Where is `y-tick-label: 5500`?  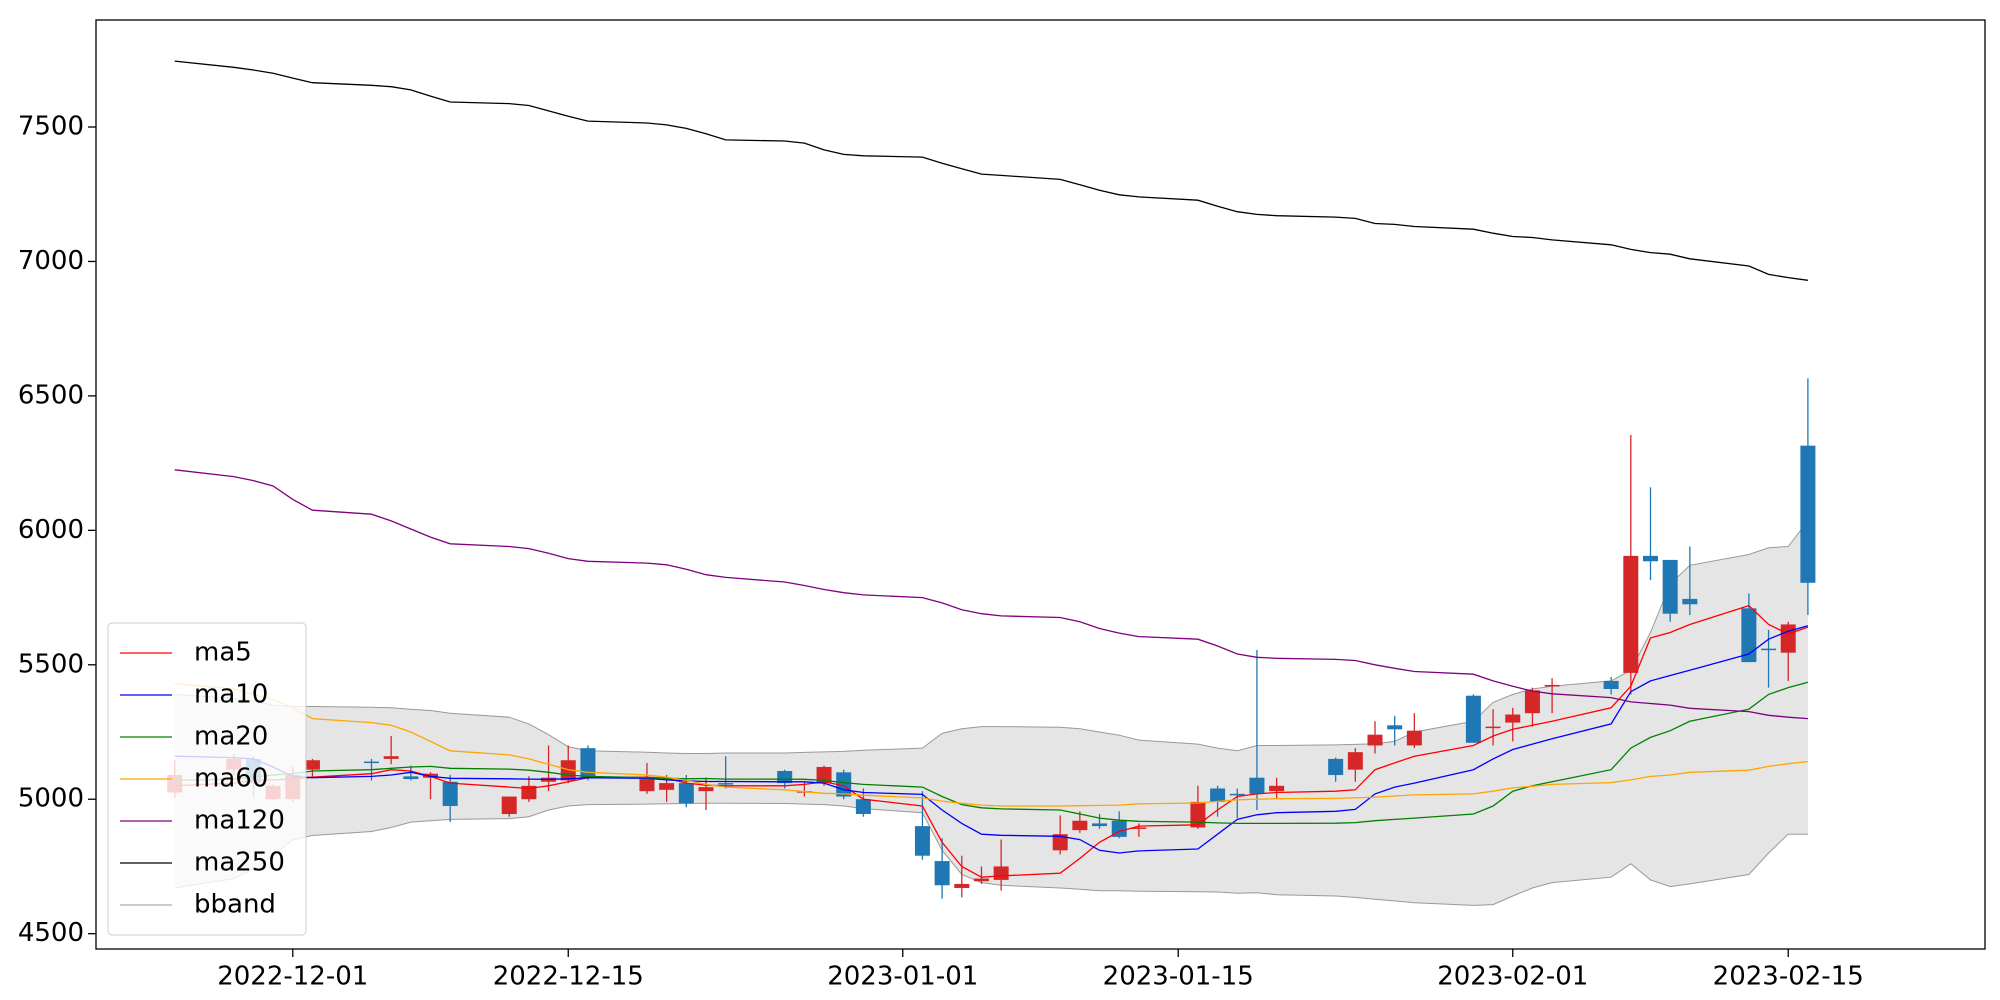
y-tick-label: 5500 is located at coordinates (51, 664).